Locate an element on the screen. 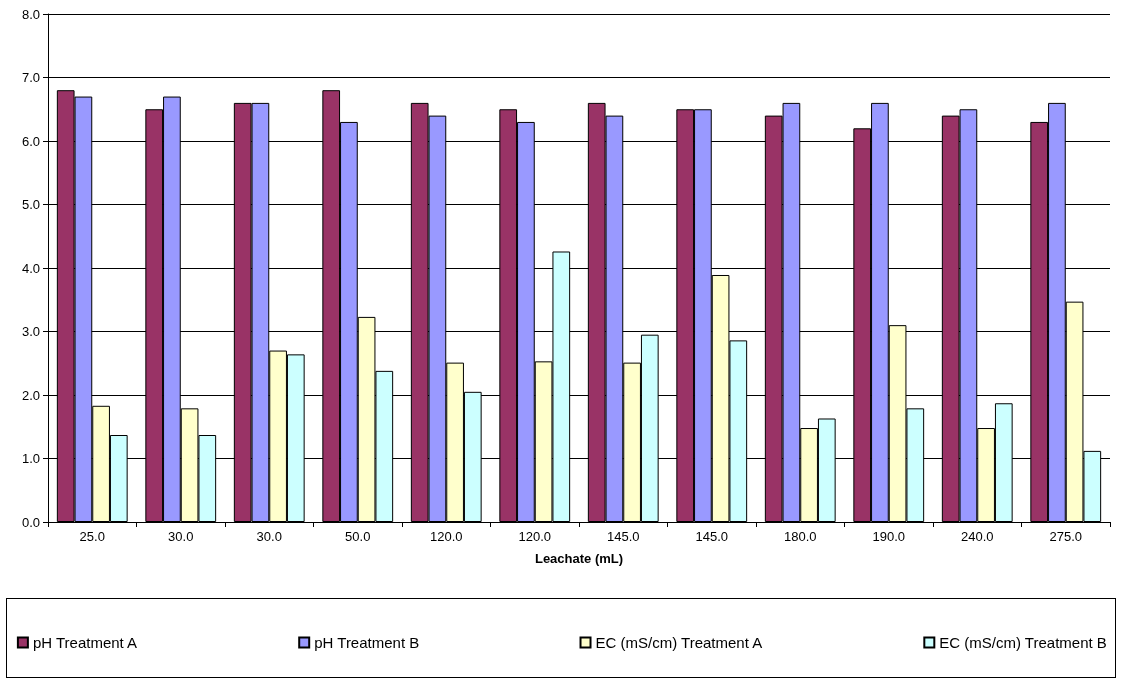 Image resolution: width=1124 pixels, height=686 pixels. y-tick-label: 6.0 is located at coordinates (30, 141).